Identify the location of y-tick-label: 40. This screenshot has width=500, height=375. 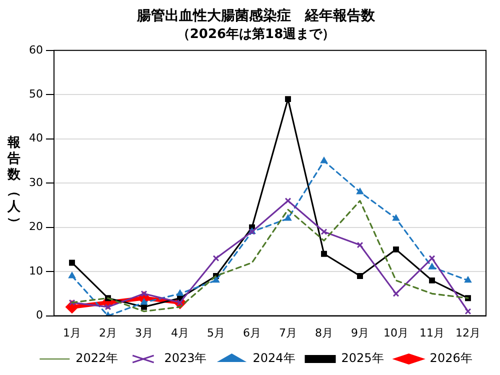
(35, 138).